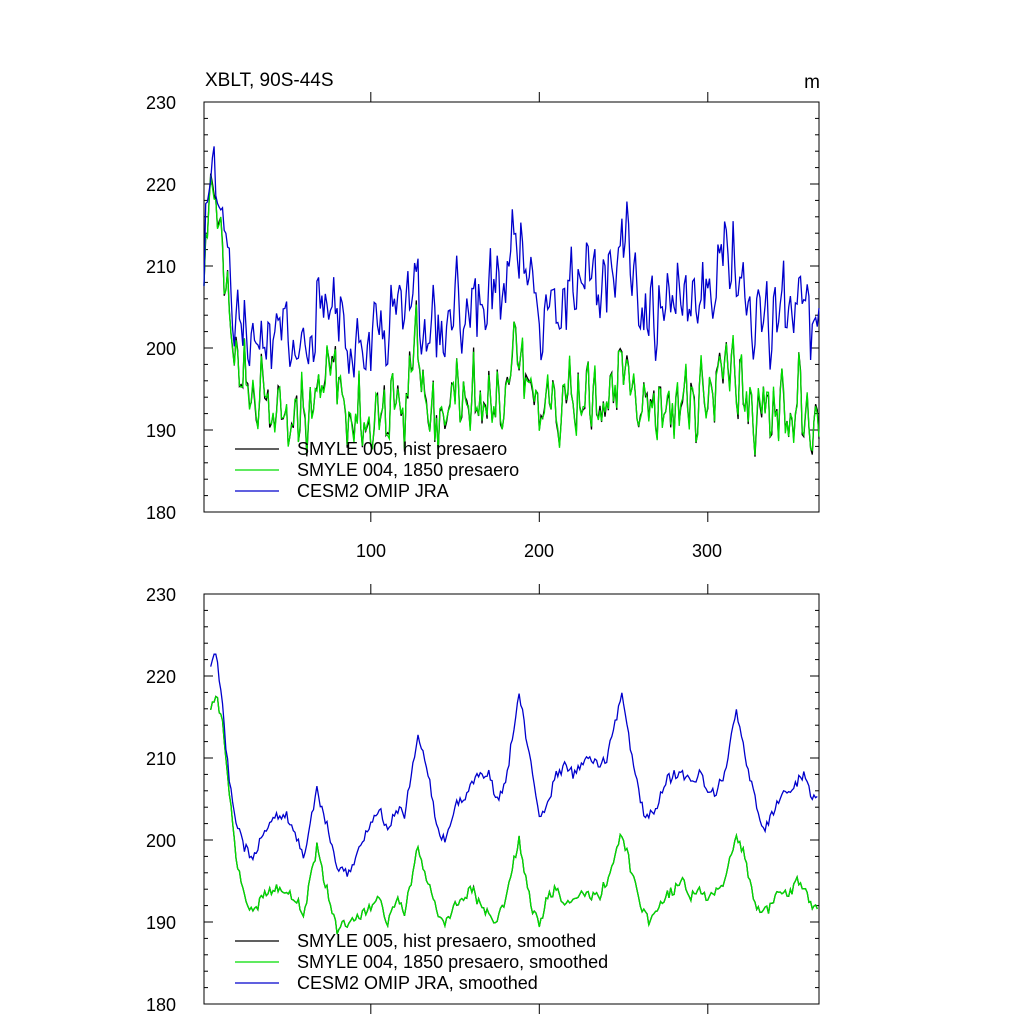 The image size is (1024, 1024). Describe the element at coordinates (161, 1005) in the screenshot. I see `bottom-y-tick-label-180: 180` at that location.